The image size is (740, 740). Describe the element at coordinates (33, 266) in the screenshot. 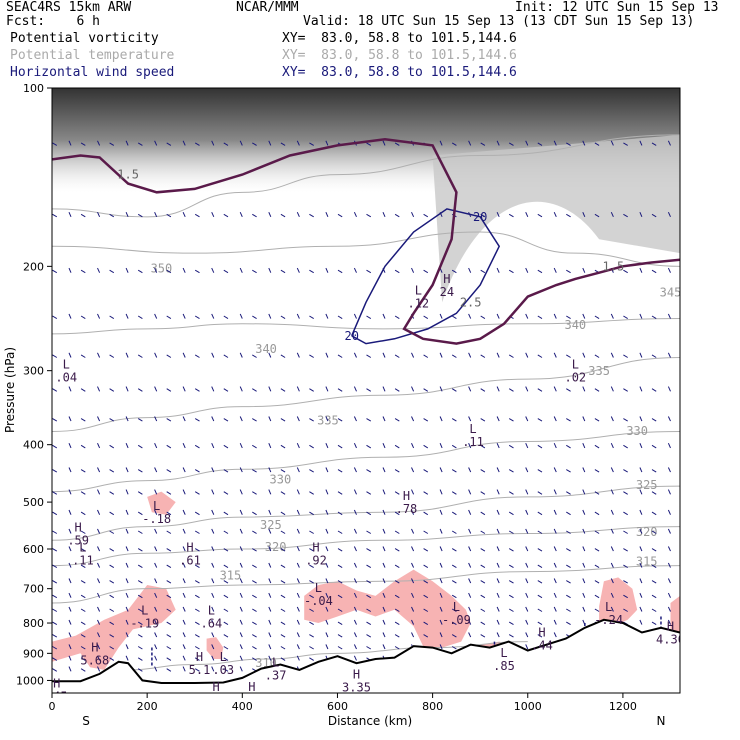

I see `y-tick-label: 200` at that location.